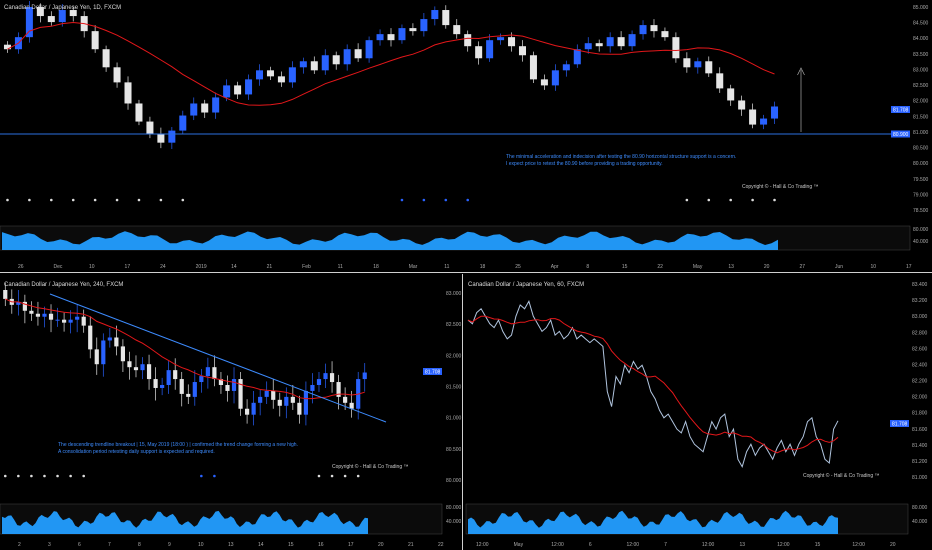  Describe the element at coordinates (921, 70) in the screenshot. I see `daily-price-axis-tick: 83.000` at that location.